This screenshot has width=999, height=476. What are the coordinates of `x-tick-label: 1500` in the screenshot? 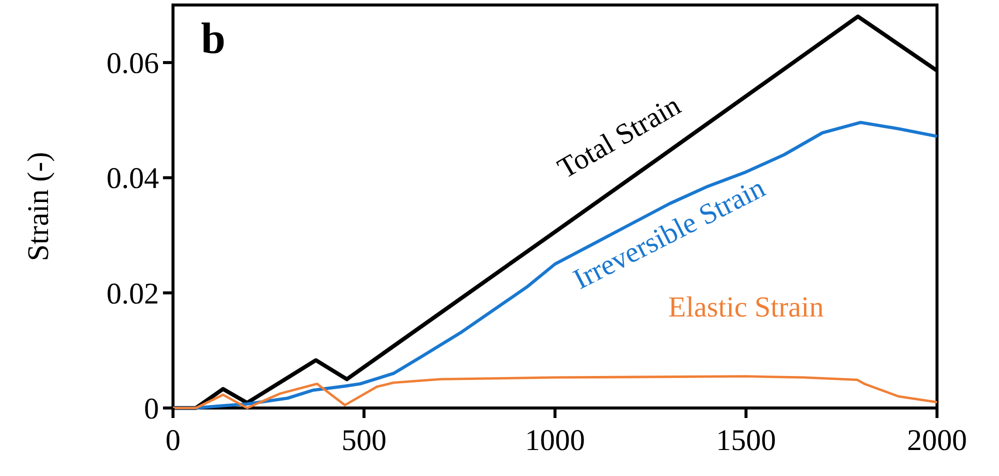 It's located at (746, 440).